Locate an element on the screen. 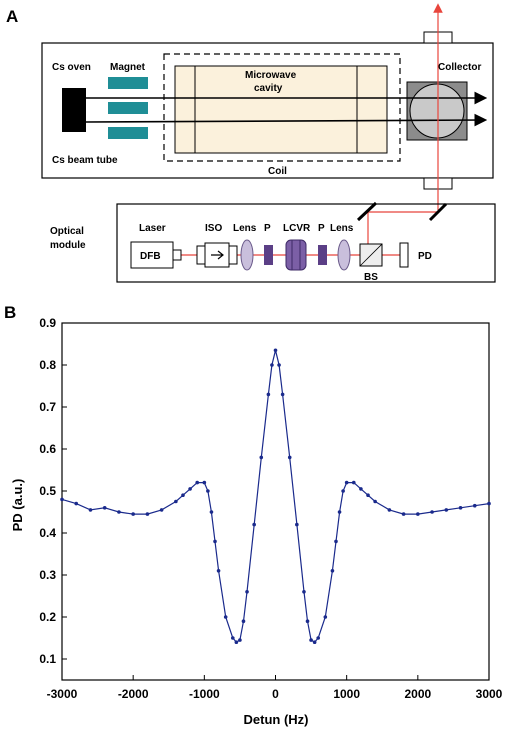 Image resolution: width=512 pixels, height=732 pixels. x-tick-label: 0 is located at coordinates (275, 694).